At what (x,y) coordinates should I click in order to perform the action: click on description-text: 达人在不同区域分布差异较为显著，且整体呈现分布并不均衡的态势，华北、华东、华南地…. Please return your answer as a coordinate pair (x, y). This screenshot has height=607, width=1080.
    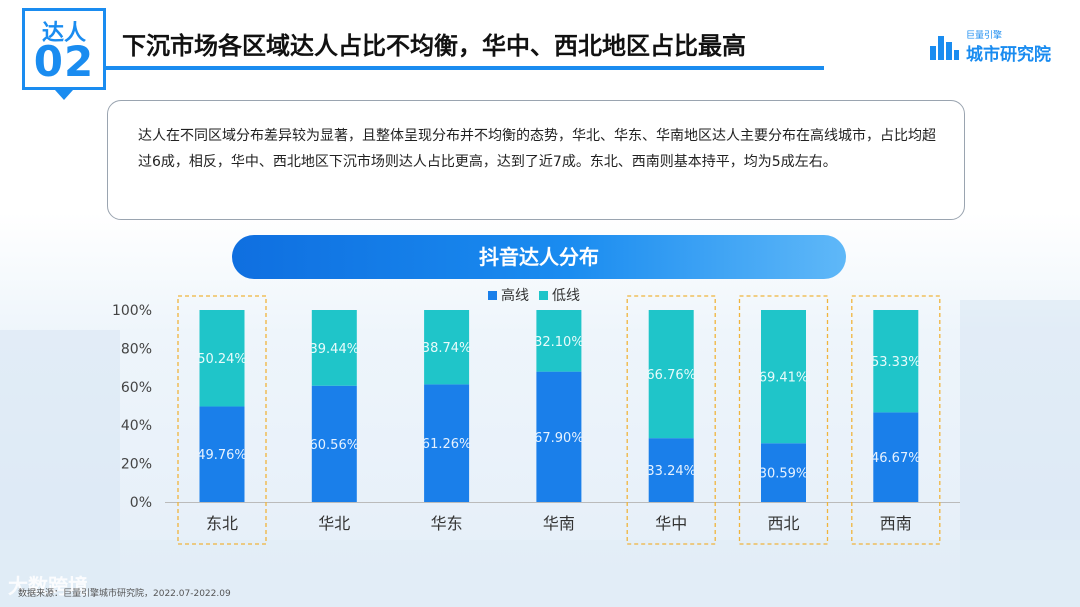
    Looking at the image, I should click on (537, 149).